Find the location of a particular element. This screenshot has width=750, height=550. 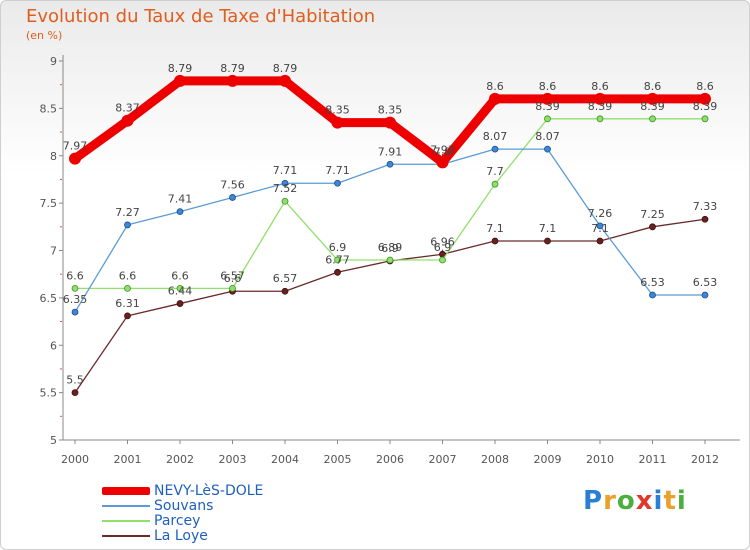

data-label-2-11: 8.39 is located at coordinates (652, 106).